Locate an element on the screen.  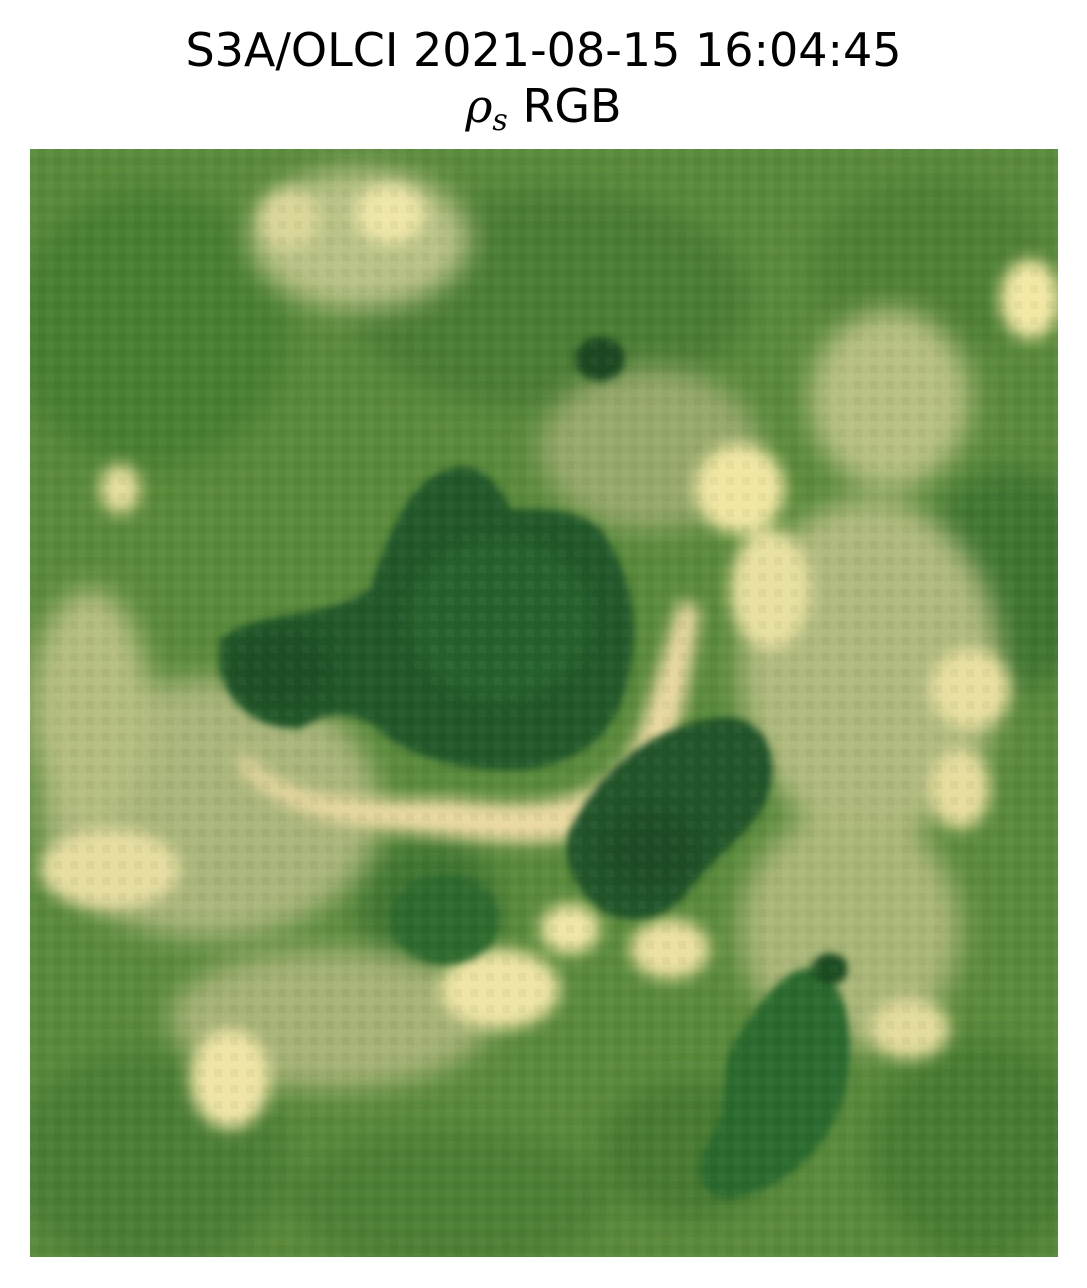
figure-title: S3A/OLCI 2021-08-15 16:04:45 ρs RGB is located at coordinates (543, 85).